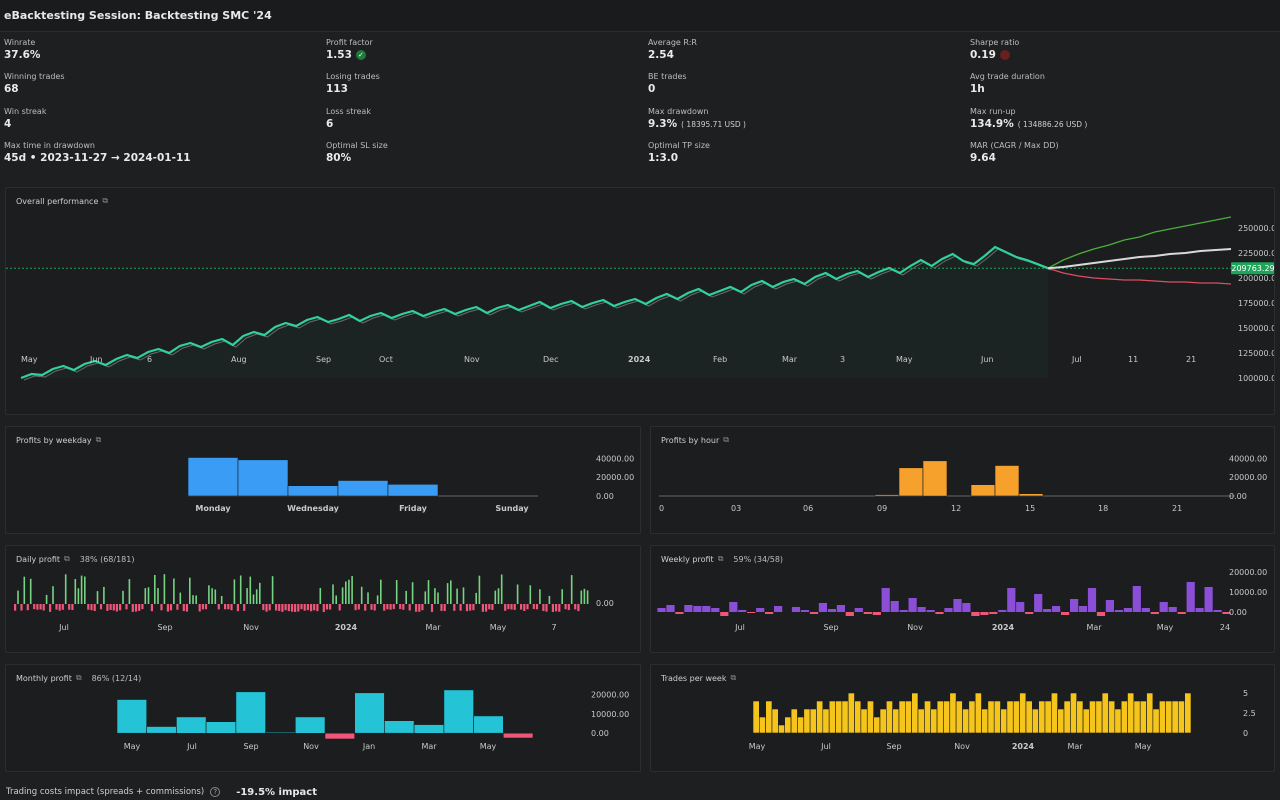  What do you see at coordinates (215, 792) in the screenshot?
I see `help-icon: ?` at bounding box center [215, 792].